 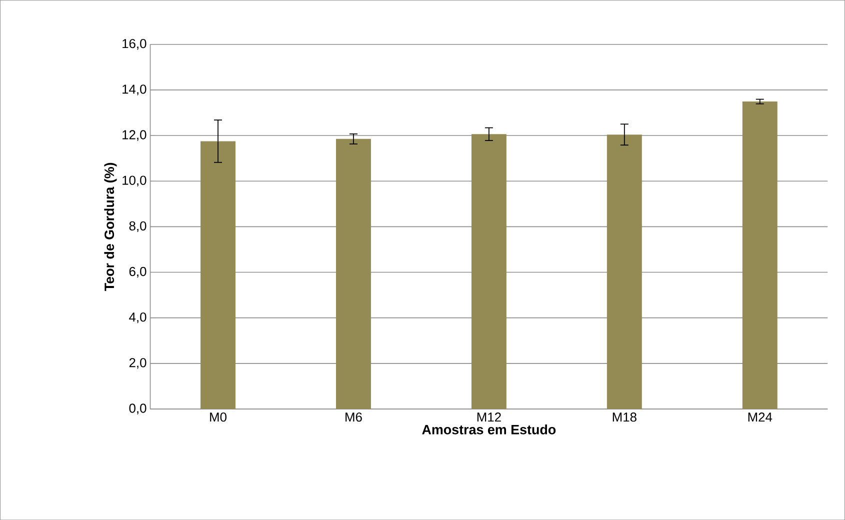 I want to click on x-tick-label: M6, so click(x=354, y=417).